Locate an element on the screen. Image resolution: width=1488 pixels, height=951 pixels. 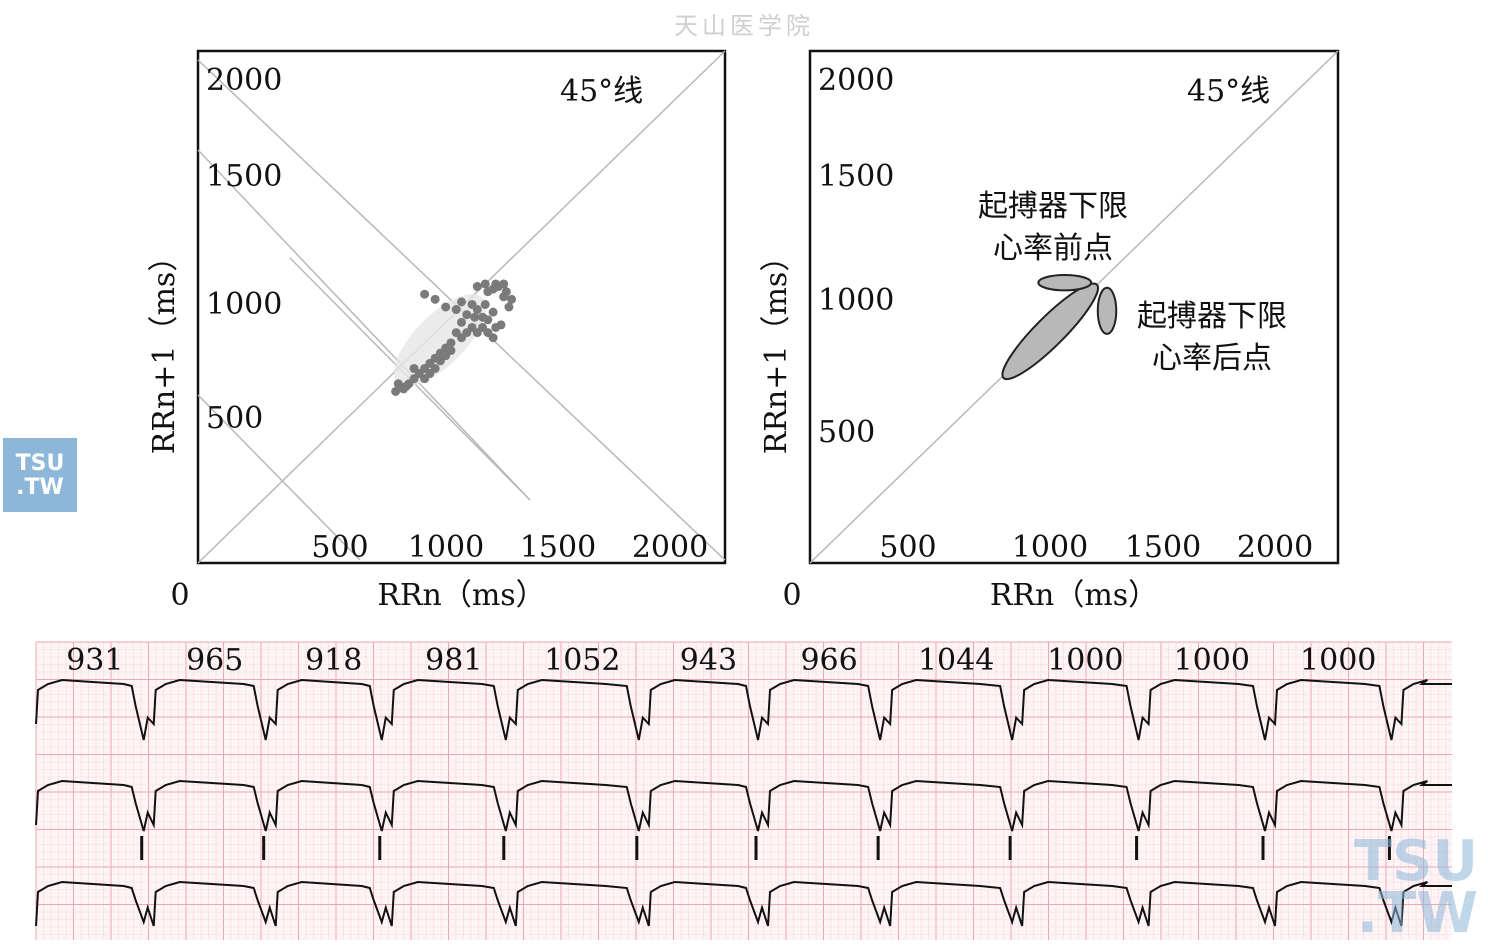
rr-interval-label: 965 is located at coordinates (214, 660).